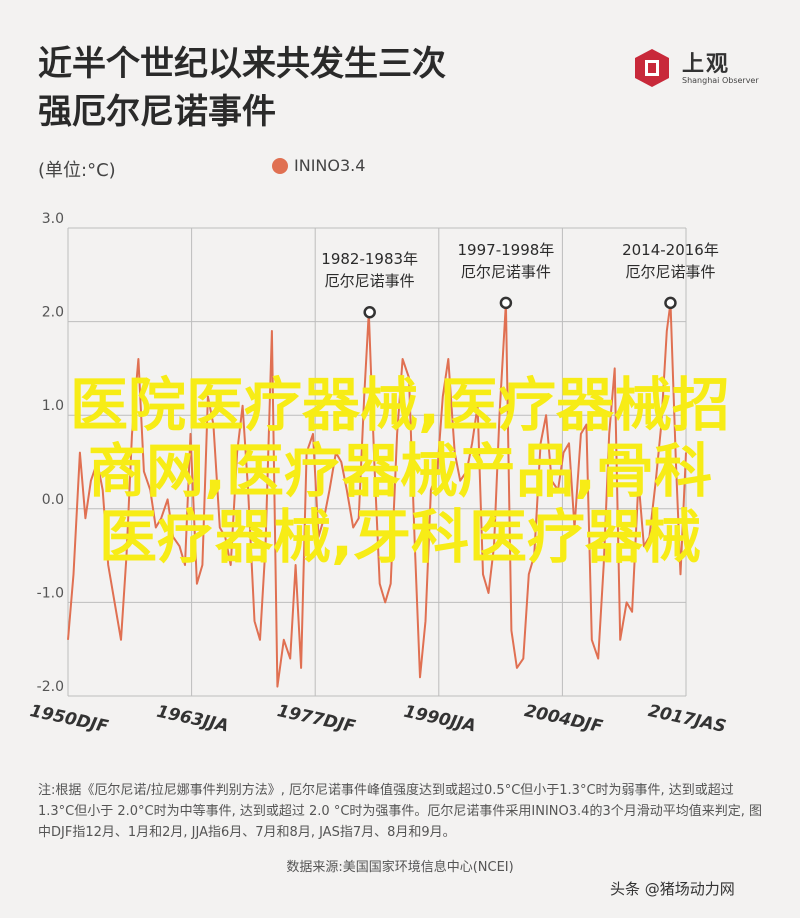 The image size is (800, 918). What do you see at coordinates (330, 165) in the screenshot?
I see `legend-label: ININO3.4` at bounding box center [330, 165].